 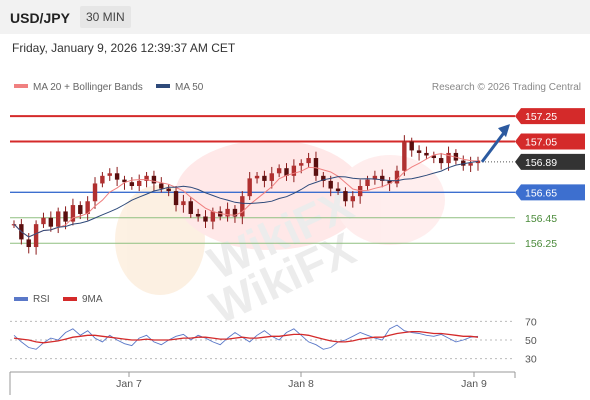 What do you see at coordinates (40, 18) in the screenshot?
I see `currency-pair-title: USD/JPY` at bounding box center [40, 18].